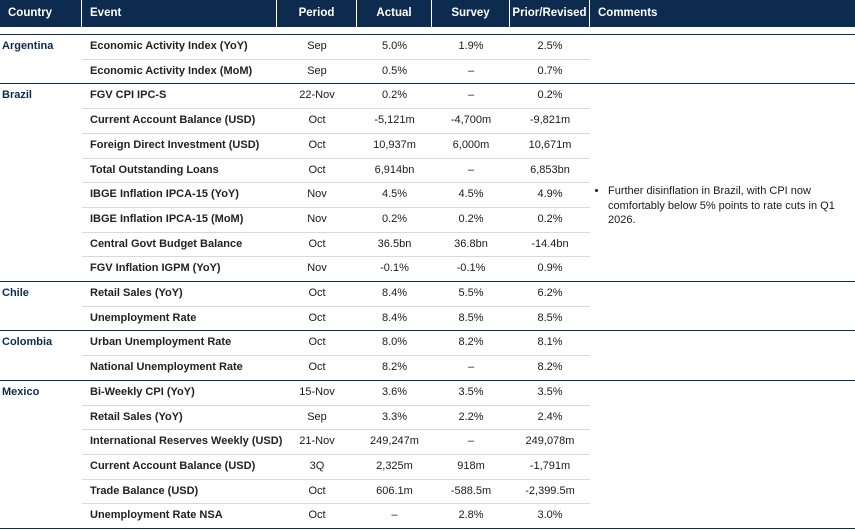 The image size is (855, 530). Describe the element at coordinates (186, 441) in the screenshot. I see `event: International Reserves Weekly (USD)` at that location.